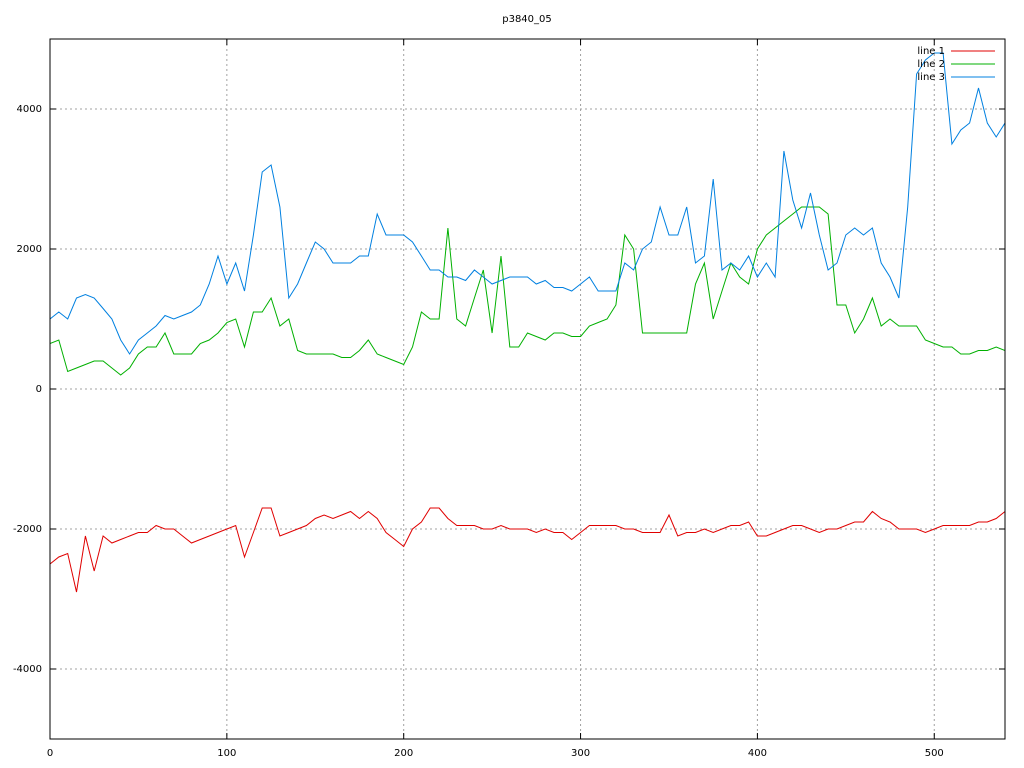 This screenshot has height=768, width=1024. What do you see at coordinates (580, 753) in the screenshot?
I see `x-tick-label: 300` at bounding box center [580, 753].